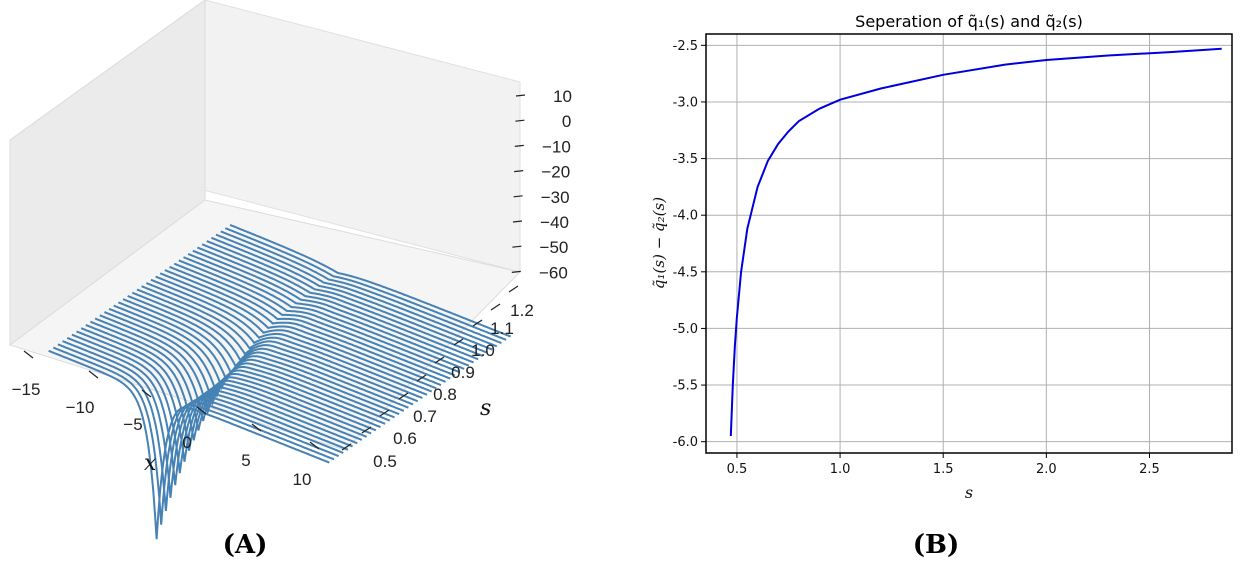 This screenshot has width=1243, height=567. Describe the element at coordinates (554, 222) in the screenshot. I see `z-tick-label: −40` at that location.